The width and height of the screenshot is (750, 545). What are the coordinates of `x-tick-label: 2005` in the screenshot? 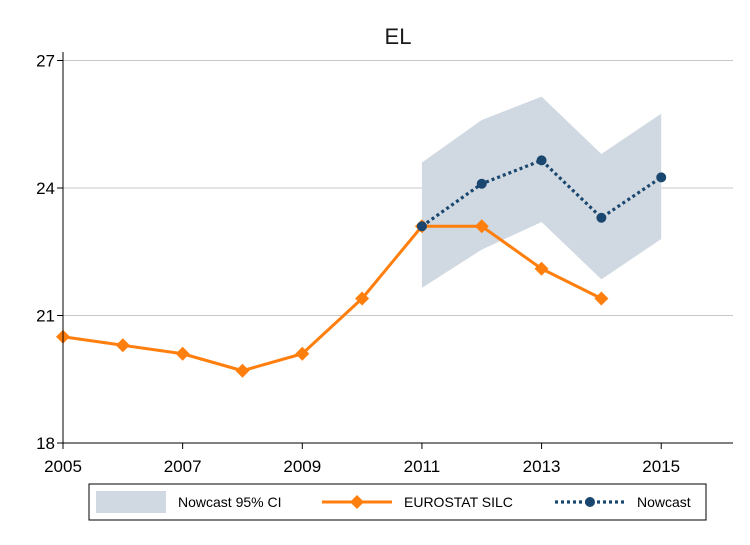 It's located at (63, 466).